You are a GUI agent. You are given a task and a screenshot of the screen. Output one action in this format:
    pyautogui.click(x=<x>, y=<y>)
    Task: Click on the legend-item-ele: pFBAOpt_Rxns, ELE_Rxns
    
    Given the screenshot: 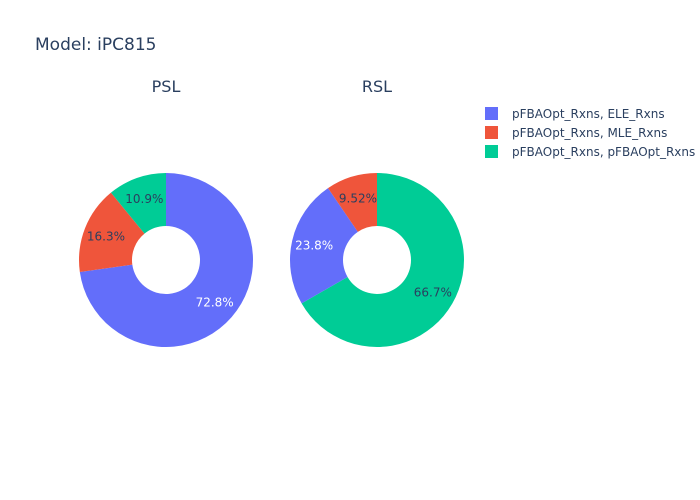 What is the action you would take?
    pyautogui.click(x=575, y=114)
    